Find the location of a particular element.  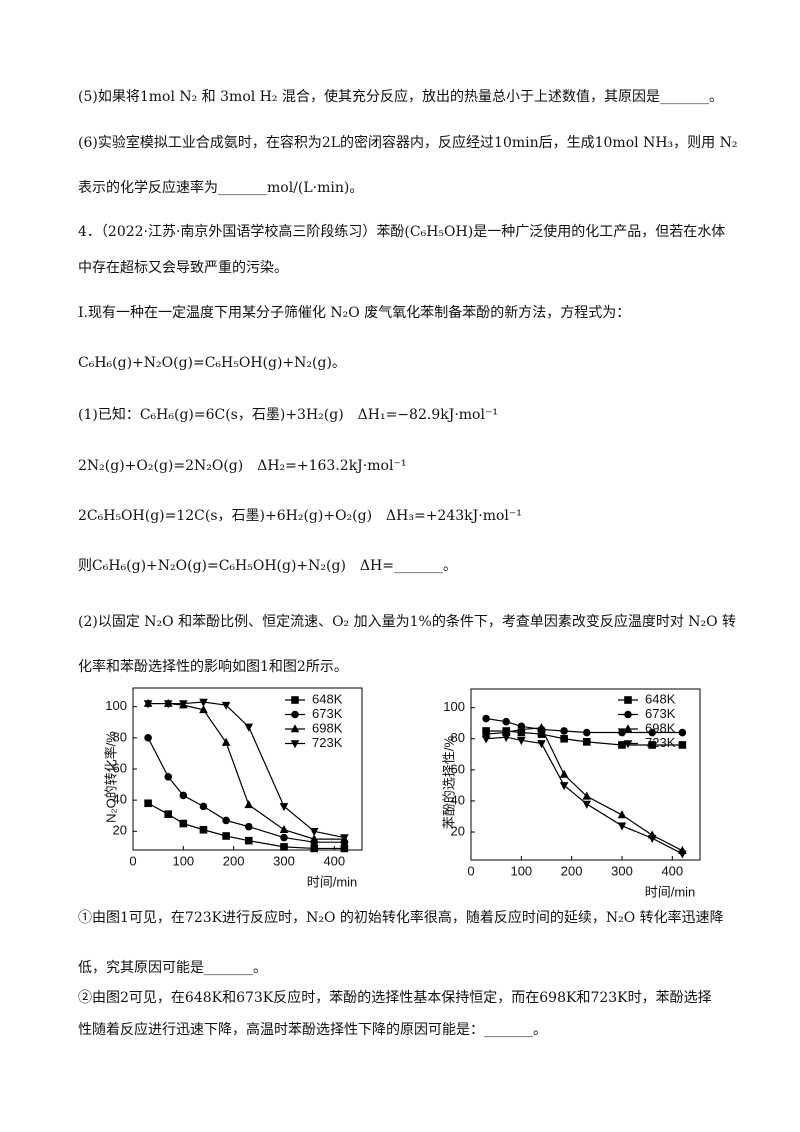

paragraph: 低，究其原因可能是_______。 is located at coordinates (172, 968).